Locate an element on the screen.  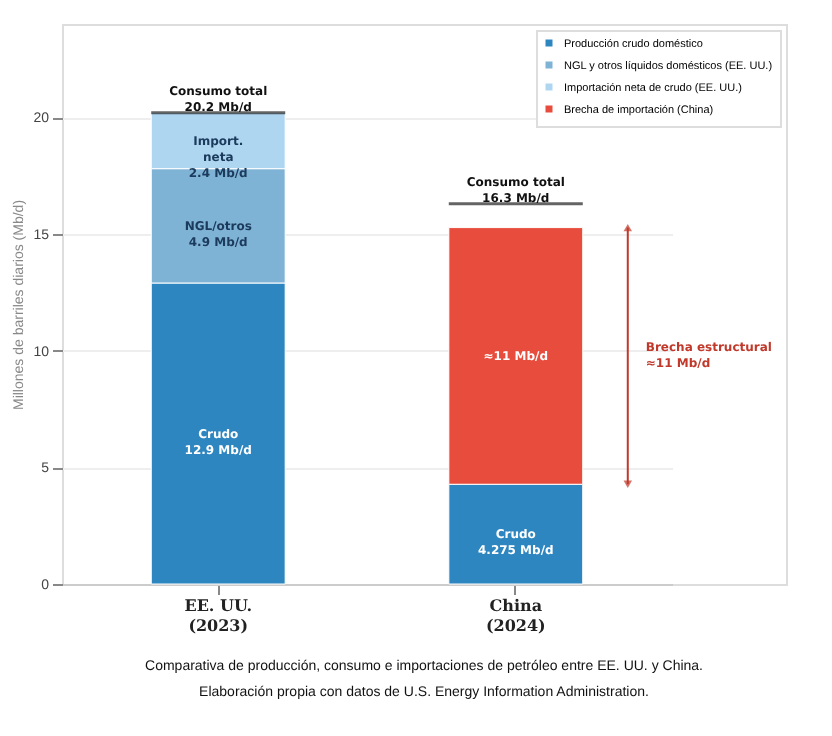
x-tick-label: China (2024) is located at coordinates (516, 615).